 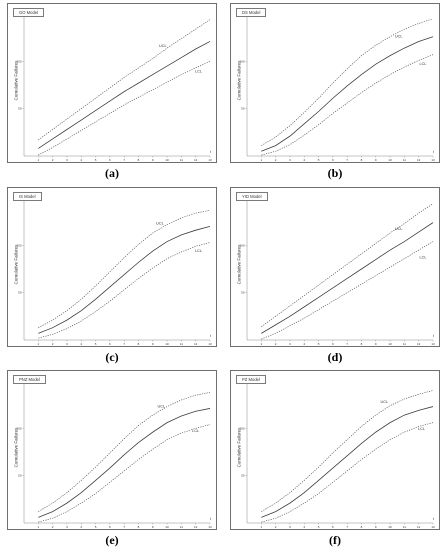 What do you see at coordinates (27, 196) in the screenshot?
I see `model-label-c: IS Model` at bounding box center [27, 196].